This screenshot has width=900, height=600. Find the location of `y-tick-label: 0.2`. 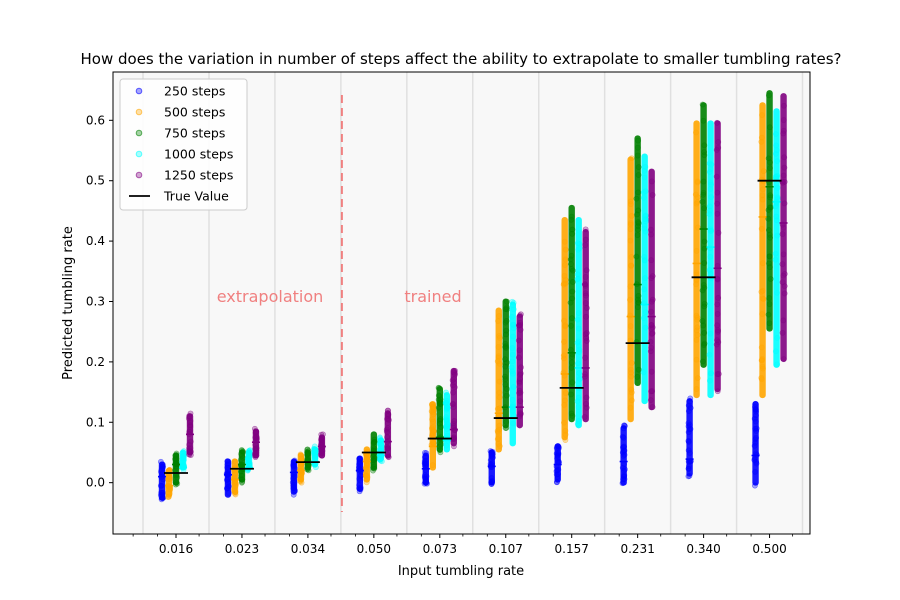

y-tick-label: 0.2 is located at coordinates (95, 362).